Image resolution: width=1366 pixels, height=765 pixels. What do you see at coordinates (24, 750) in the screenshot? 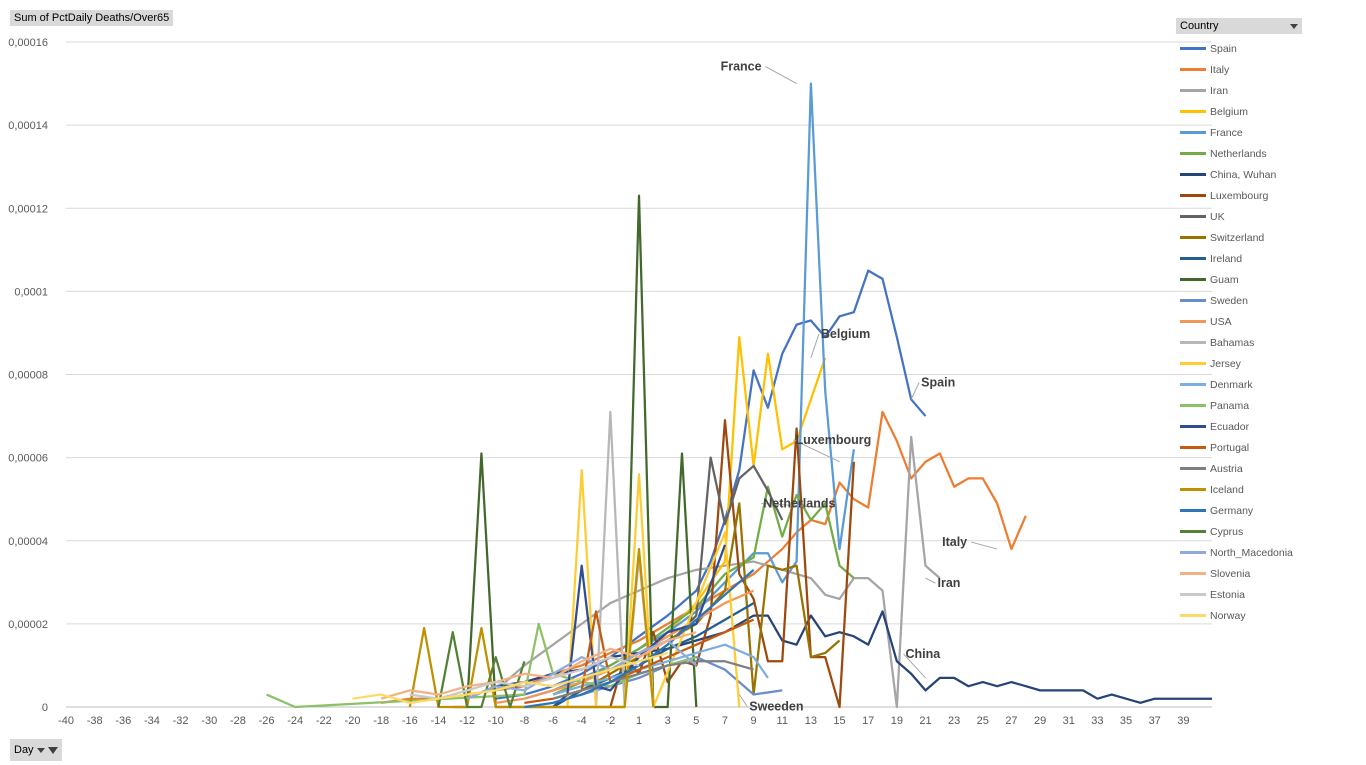
I see `day-field-label: Day` at bounding box center [24, 750].